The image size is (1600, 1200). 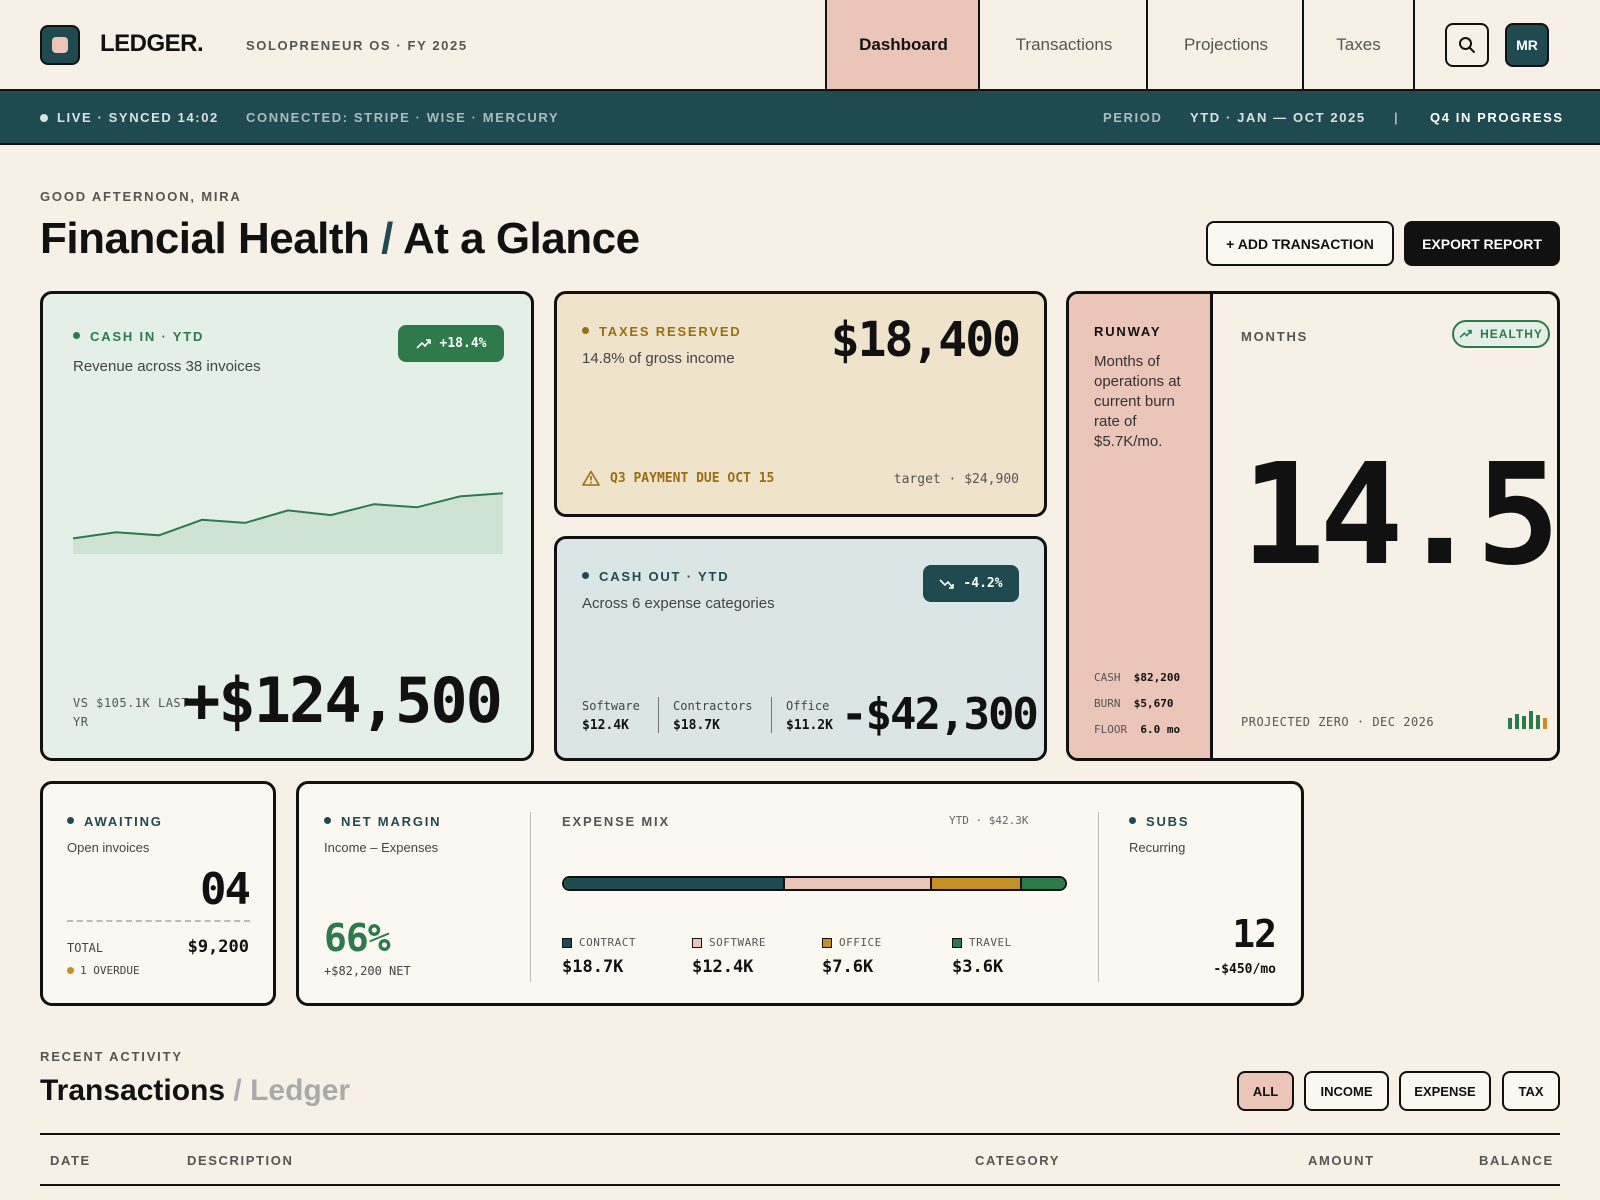 I want to click on cash-in-change-badge: +18.4%, so click(x=451, y=343).